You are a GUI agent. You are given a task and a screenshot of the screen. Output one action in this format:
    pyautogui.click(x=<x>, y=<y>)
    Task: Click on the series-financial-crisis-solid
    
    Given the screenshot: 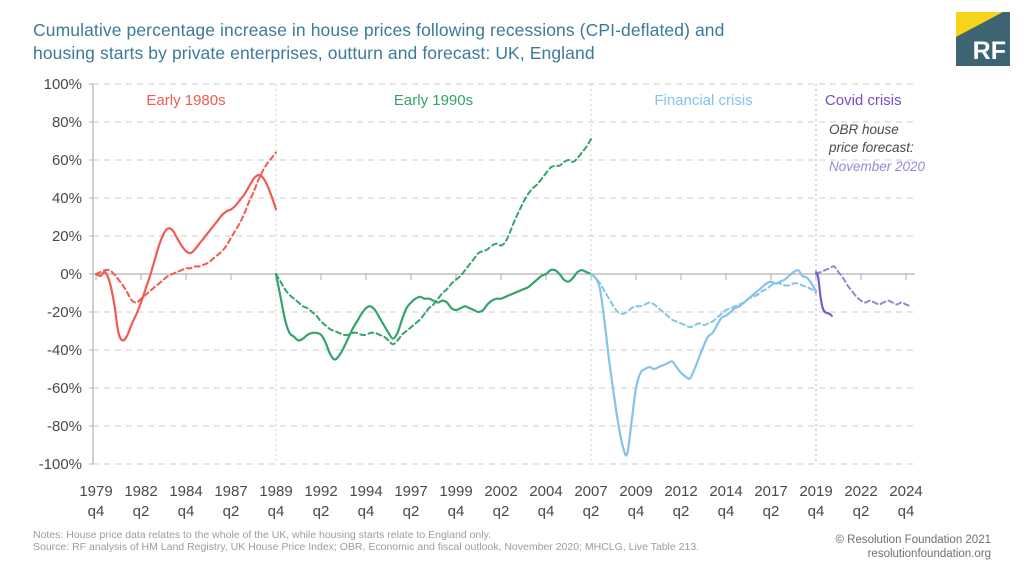 What is the action you would take?
    pyautogui.click(x=703, y=362)
    